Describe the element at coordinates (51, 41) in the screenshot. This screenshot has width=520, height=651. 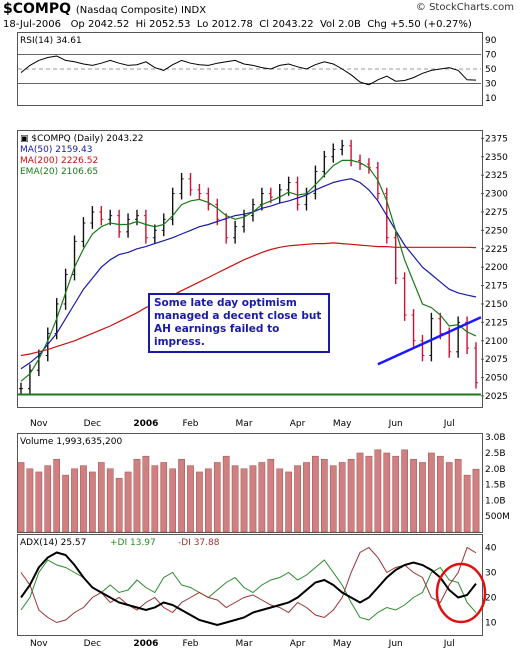
I see `rsi-legend: RSI(14) 34.61` at that location.